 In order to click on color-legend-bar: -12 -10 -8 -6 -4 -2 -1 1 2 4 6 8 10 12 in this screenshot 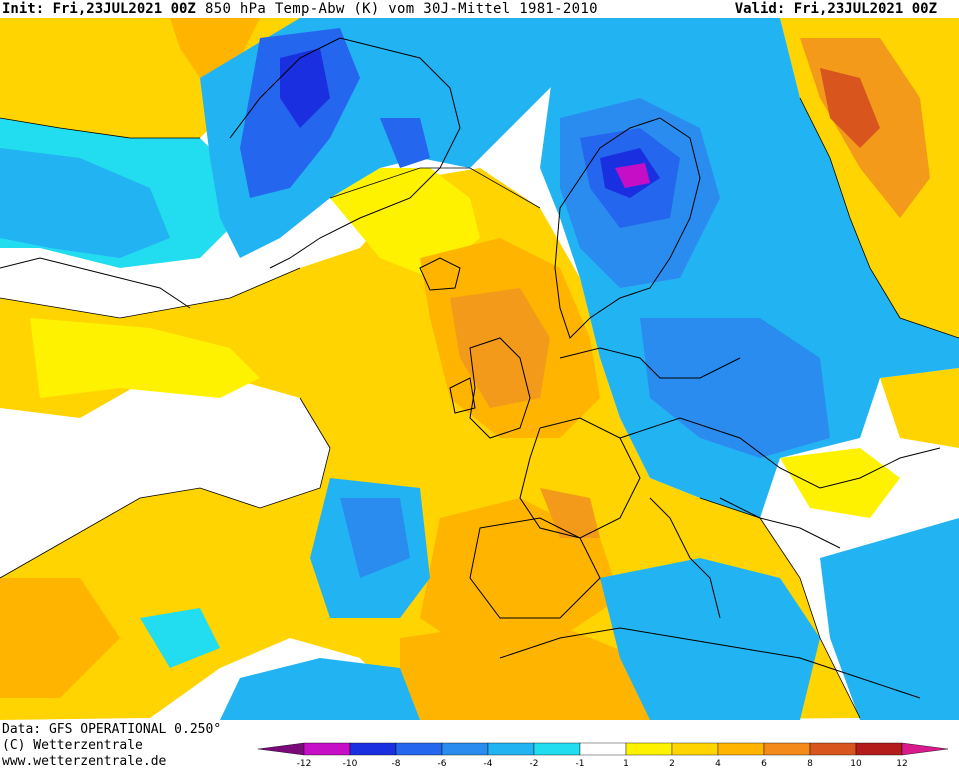, I will do `click(603, 755)`.